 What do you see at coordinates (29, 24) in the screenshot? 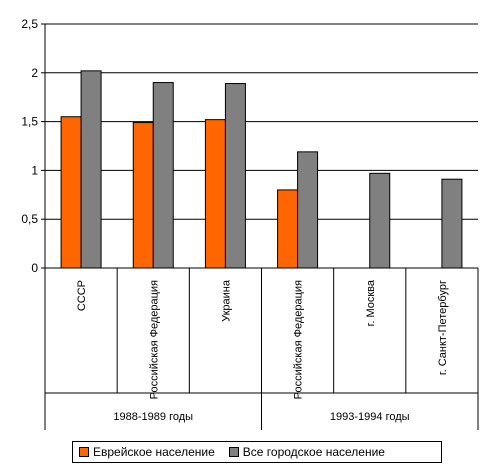
I see `y-tick-label: 2,5` at bounding box center [29, 24].